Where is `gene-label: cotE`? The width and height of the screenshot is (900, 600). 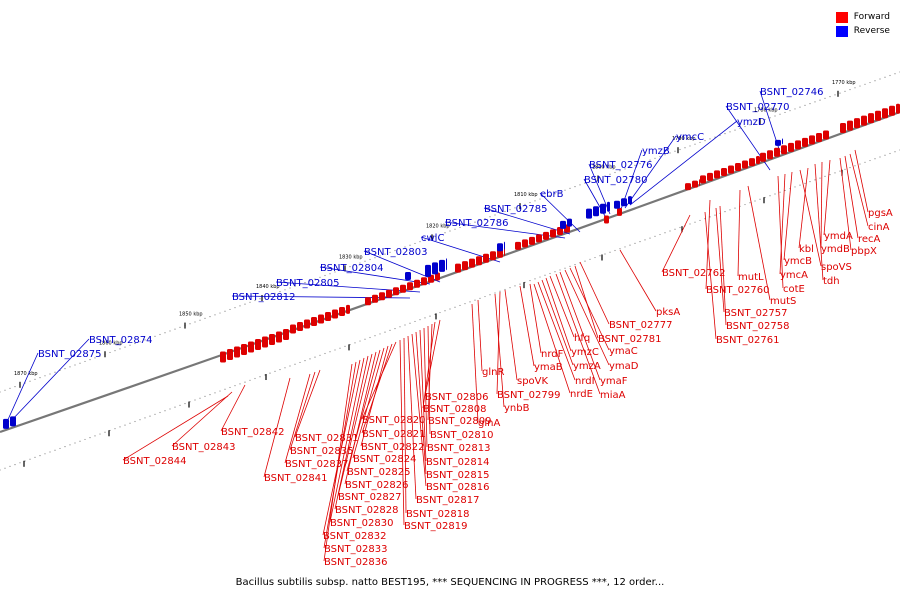 gene-label: cotE is located at coordinates (794, 289).